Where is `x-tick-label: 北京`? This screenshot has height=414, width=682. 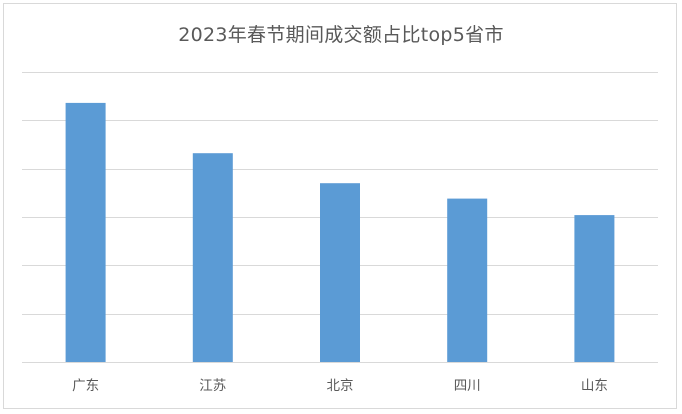 x-tick-label: 北京 is located at coordinates (340, 386).